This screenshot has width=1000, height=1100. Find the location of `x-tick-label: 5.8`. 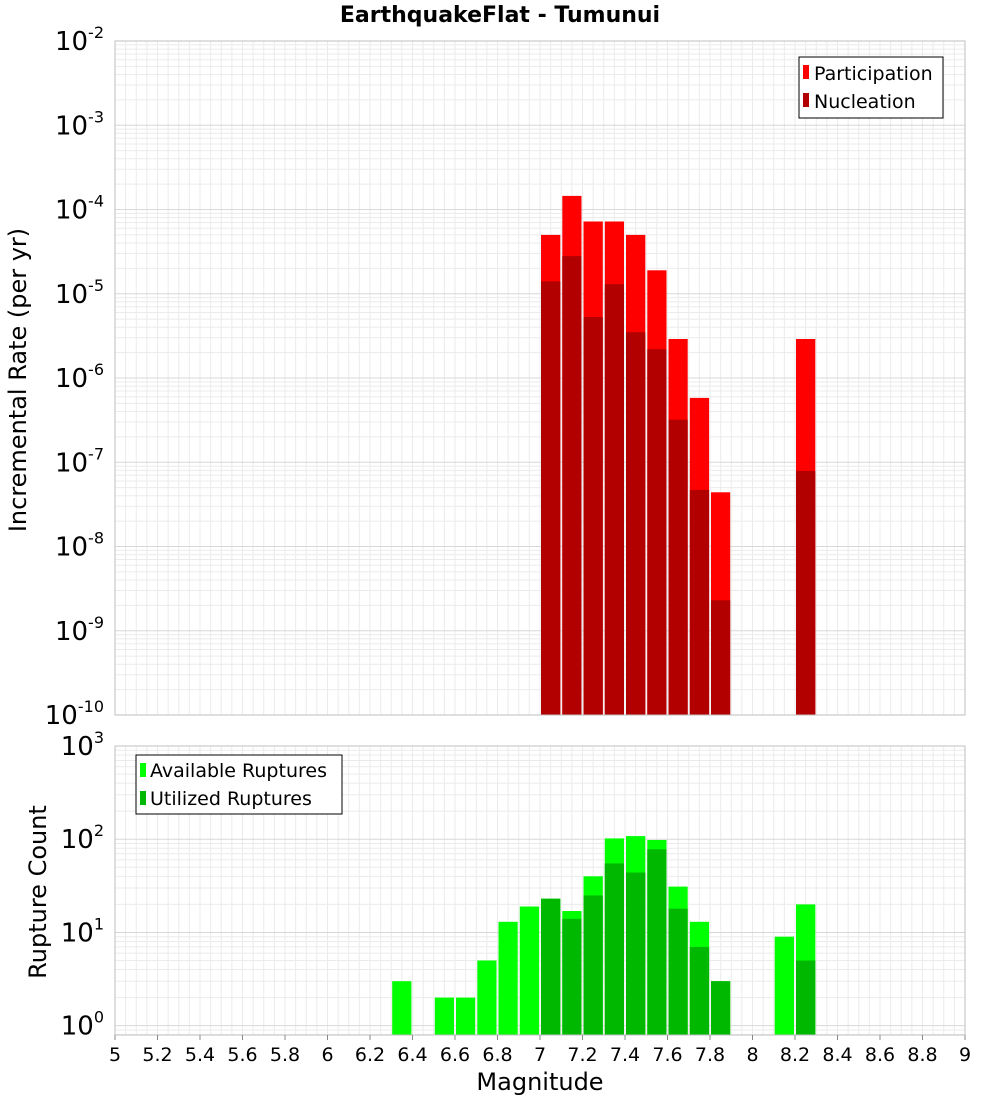

x-tick-label: 5.8 is located at coordinates (285, 1055).